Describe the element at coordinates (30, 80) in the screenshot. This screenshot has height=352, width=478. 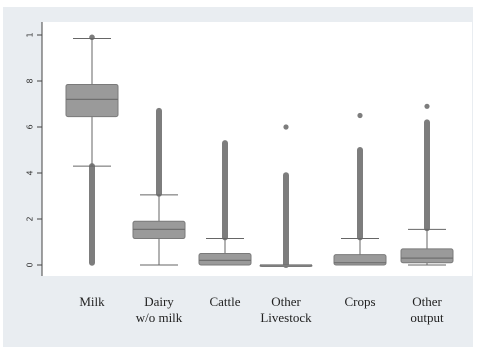
I see `y-tick-label: 8` at that location.